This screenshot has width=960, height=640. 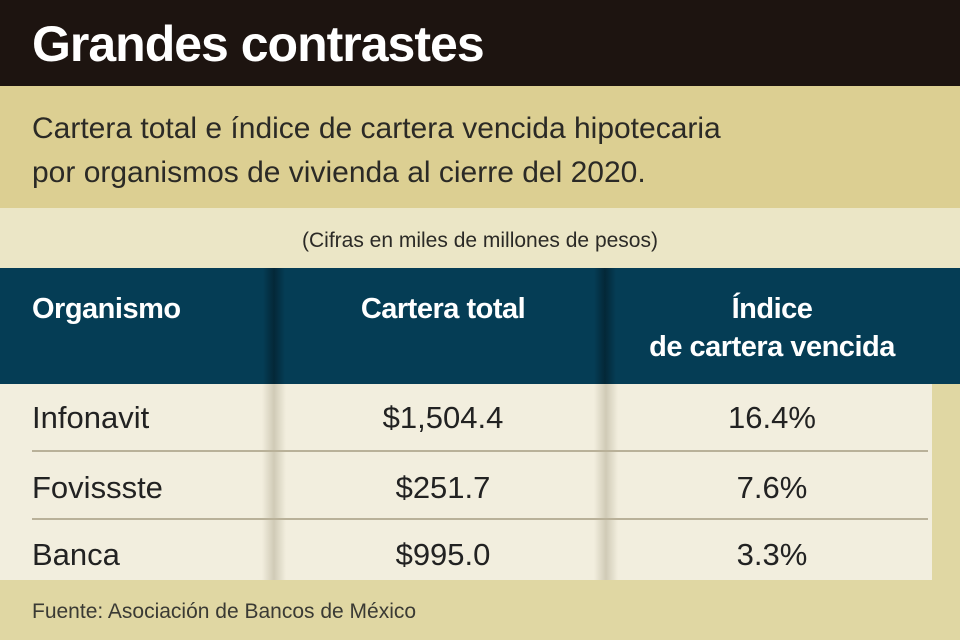 I want to click on cell-indice-infonavit: 16.4%, so click(x=772, y=417).